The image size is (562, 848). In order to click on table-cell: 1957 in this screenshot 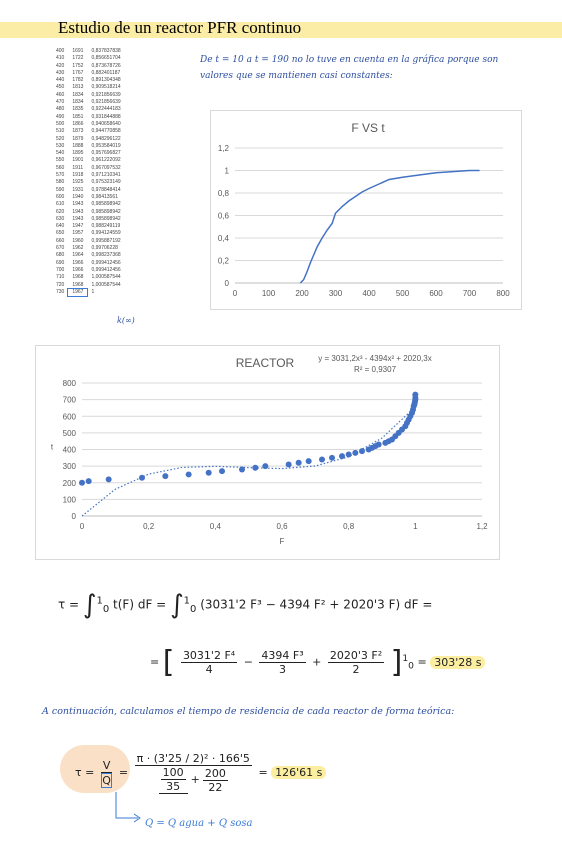, I will do `click(78, 233)`.